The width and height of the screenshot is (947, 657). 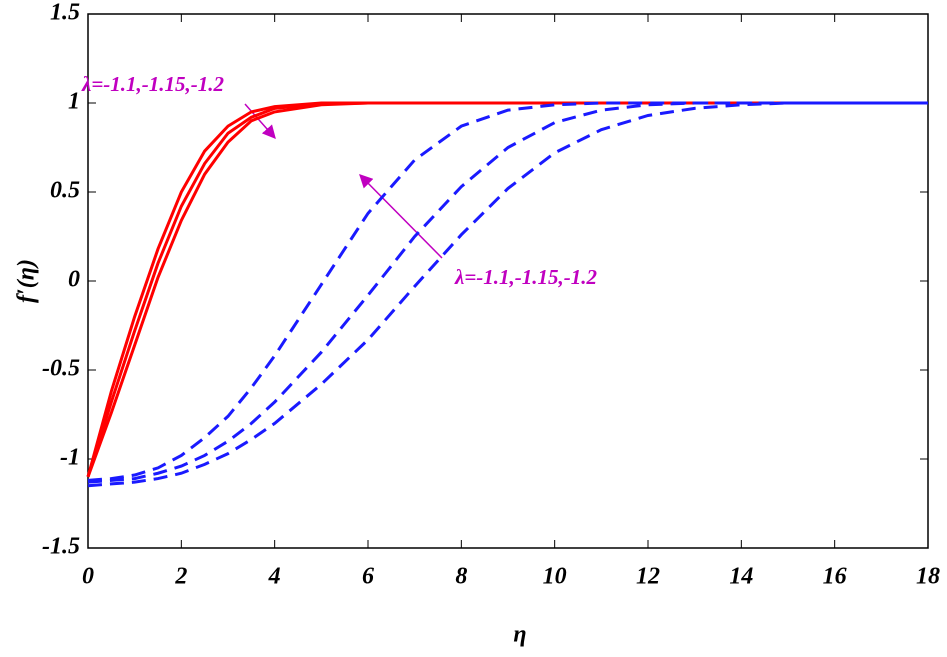 I want to click on x-tick-label: 0, so click(x=88, y=577).